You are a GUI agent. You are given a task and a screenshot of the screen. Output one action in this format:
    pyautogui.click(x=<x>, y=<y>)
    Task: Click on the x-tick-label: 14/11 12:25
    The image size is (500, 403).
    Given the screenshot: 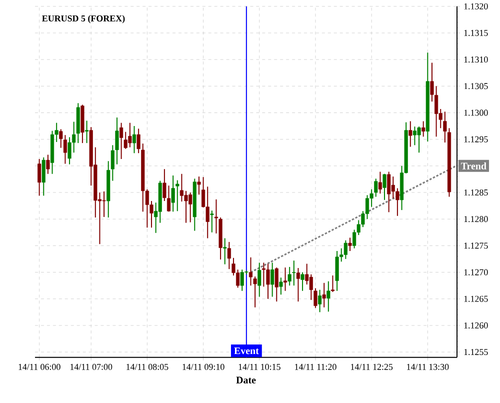 What is the action you would take?
    pyautogui.click(x=371, y=367)
    